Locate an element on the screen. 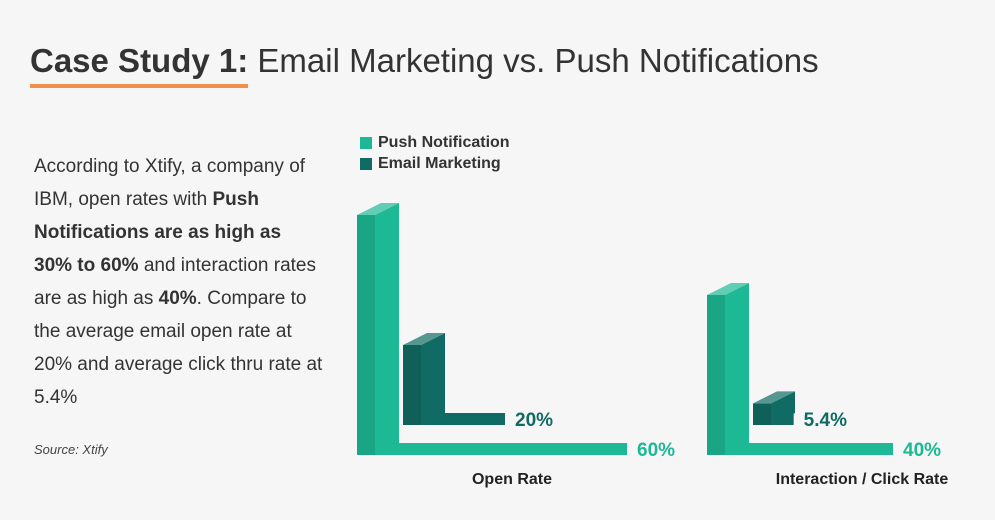 This screenshot has width=995, height=520. title-rest: Email Marketing vs. Push Notifications is located at coordinates (538, 60).